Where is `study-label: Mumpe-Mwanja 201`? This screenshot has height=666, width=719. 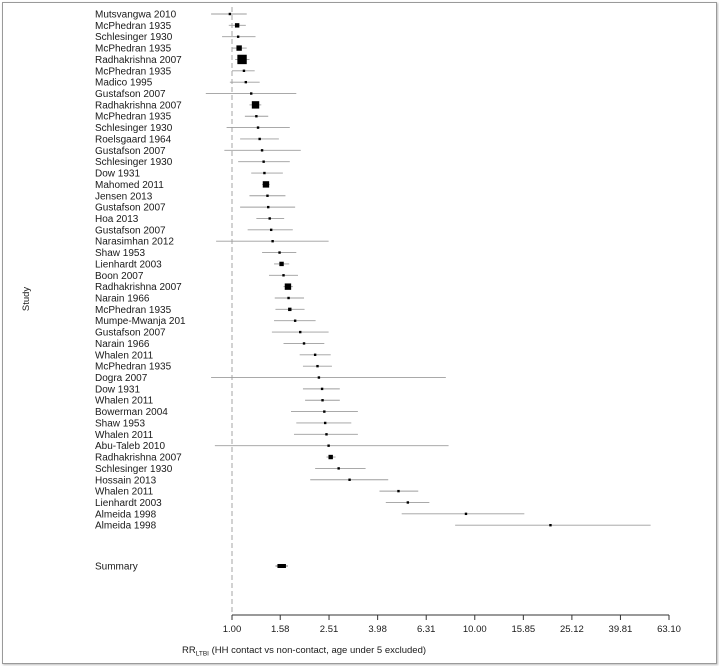
study-label: Mumpe-Mwanja 201 is located at coordinates (140, 321).